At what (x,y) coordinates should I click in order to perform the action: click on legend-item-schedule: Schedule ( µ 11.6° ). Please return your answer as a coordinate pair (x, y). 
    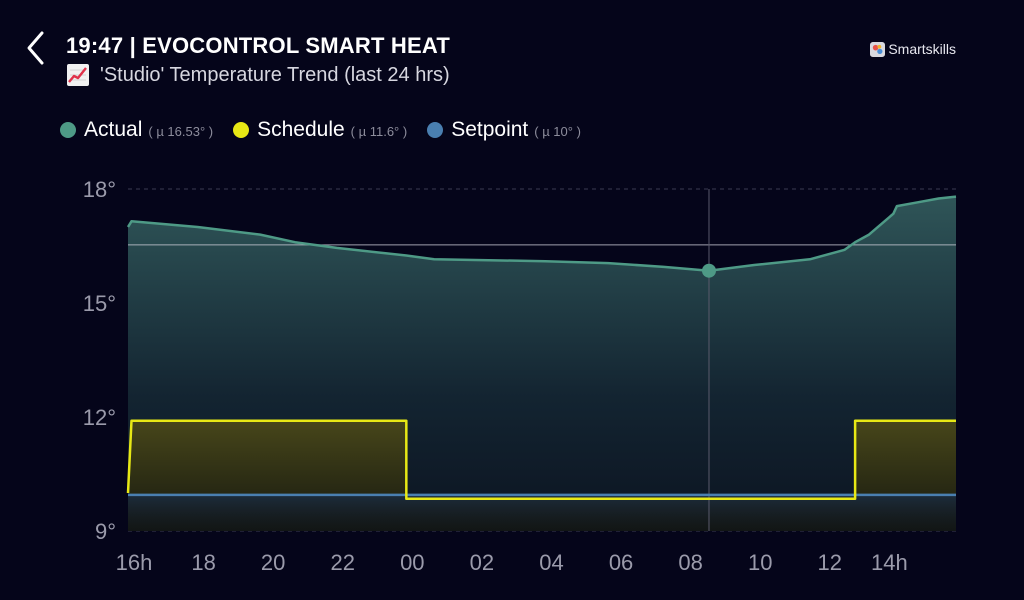
    Looking at the image, I should click on (320, 130).